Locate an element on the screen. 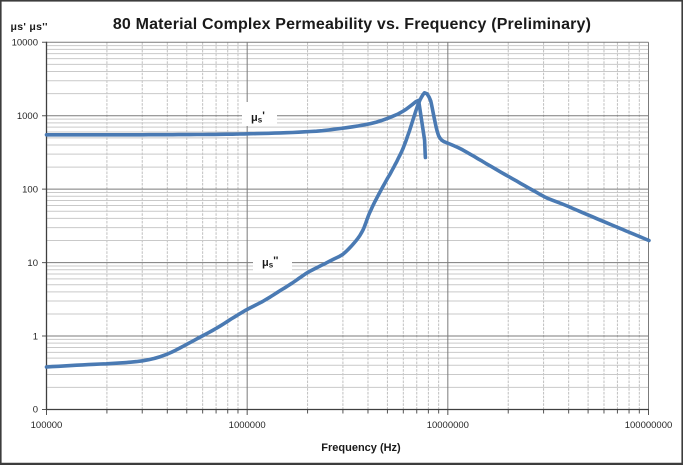 The height and width of the screenshot is (470, 683). svg-text: 10000 is located at coordinates (25, 43).